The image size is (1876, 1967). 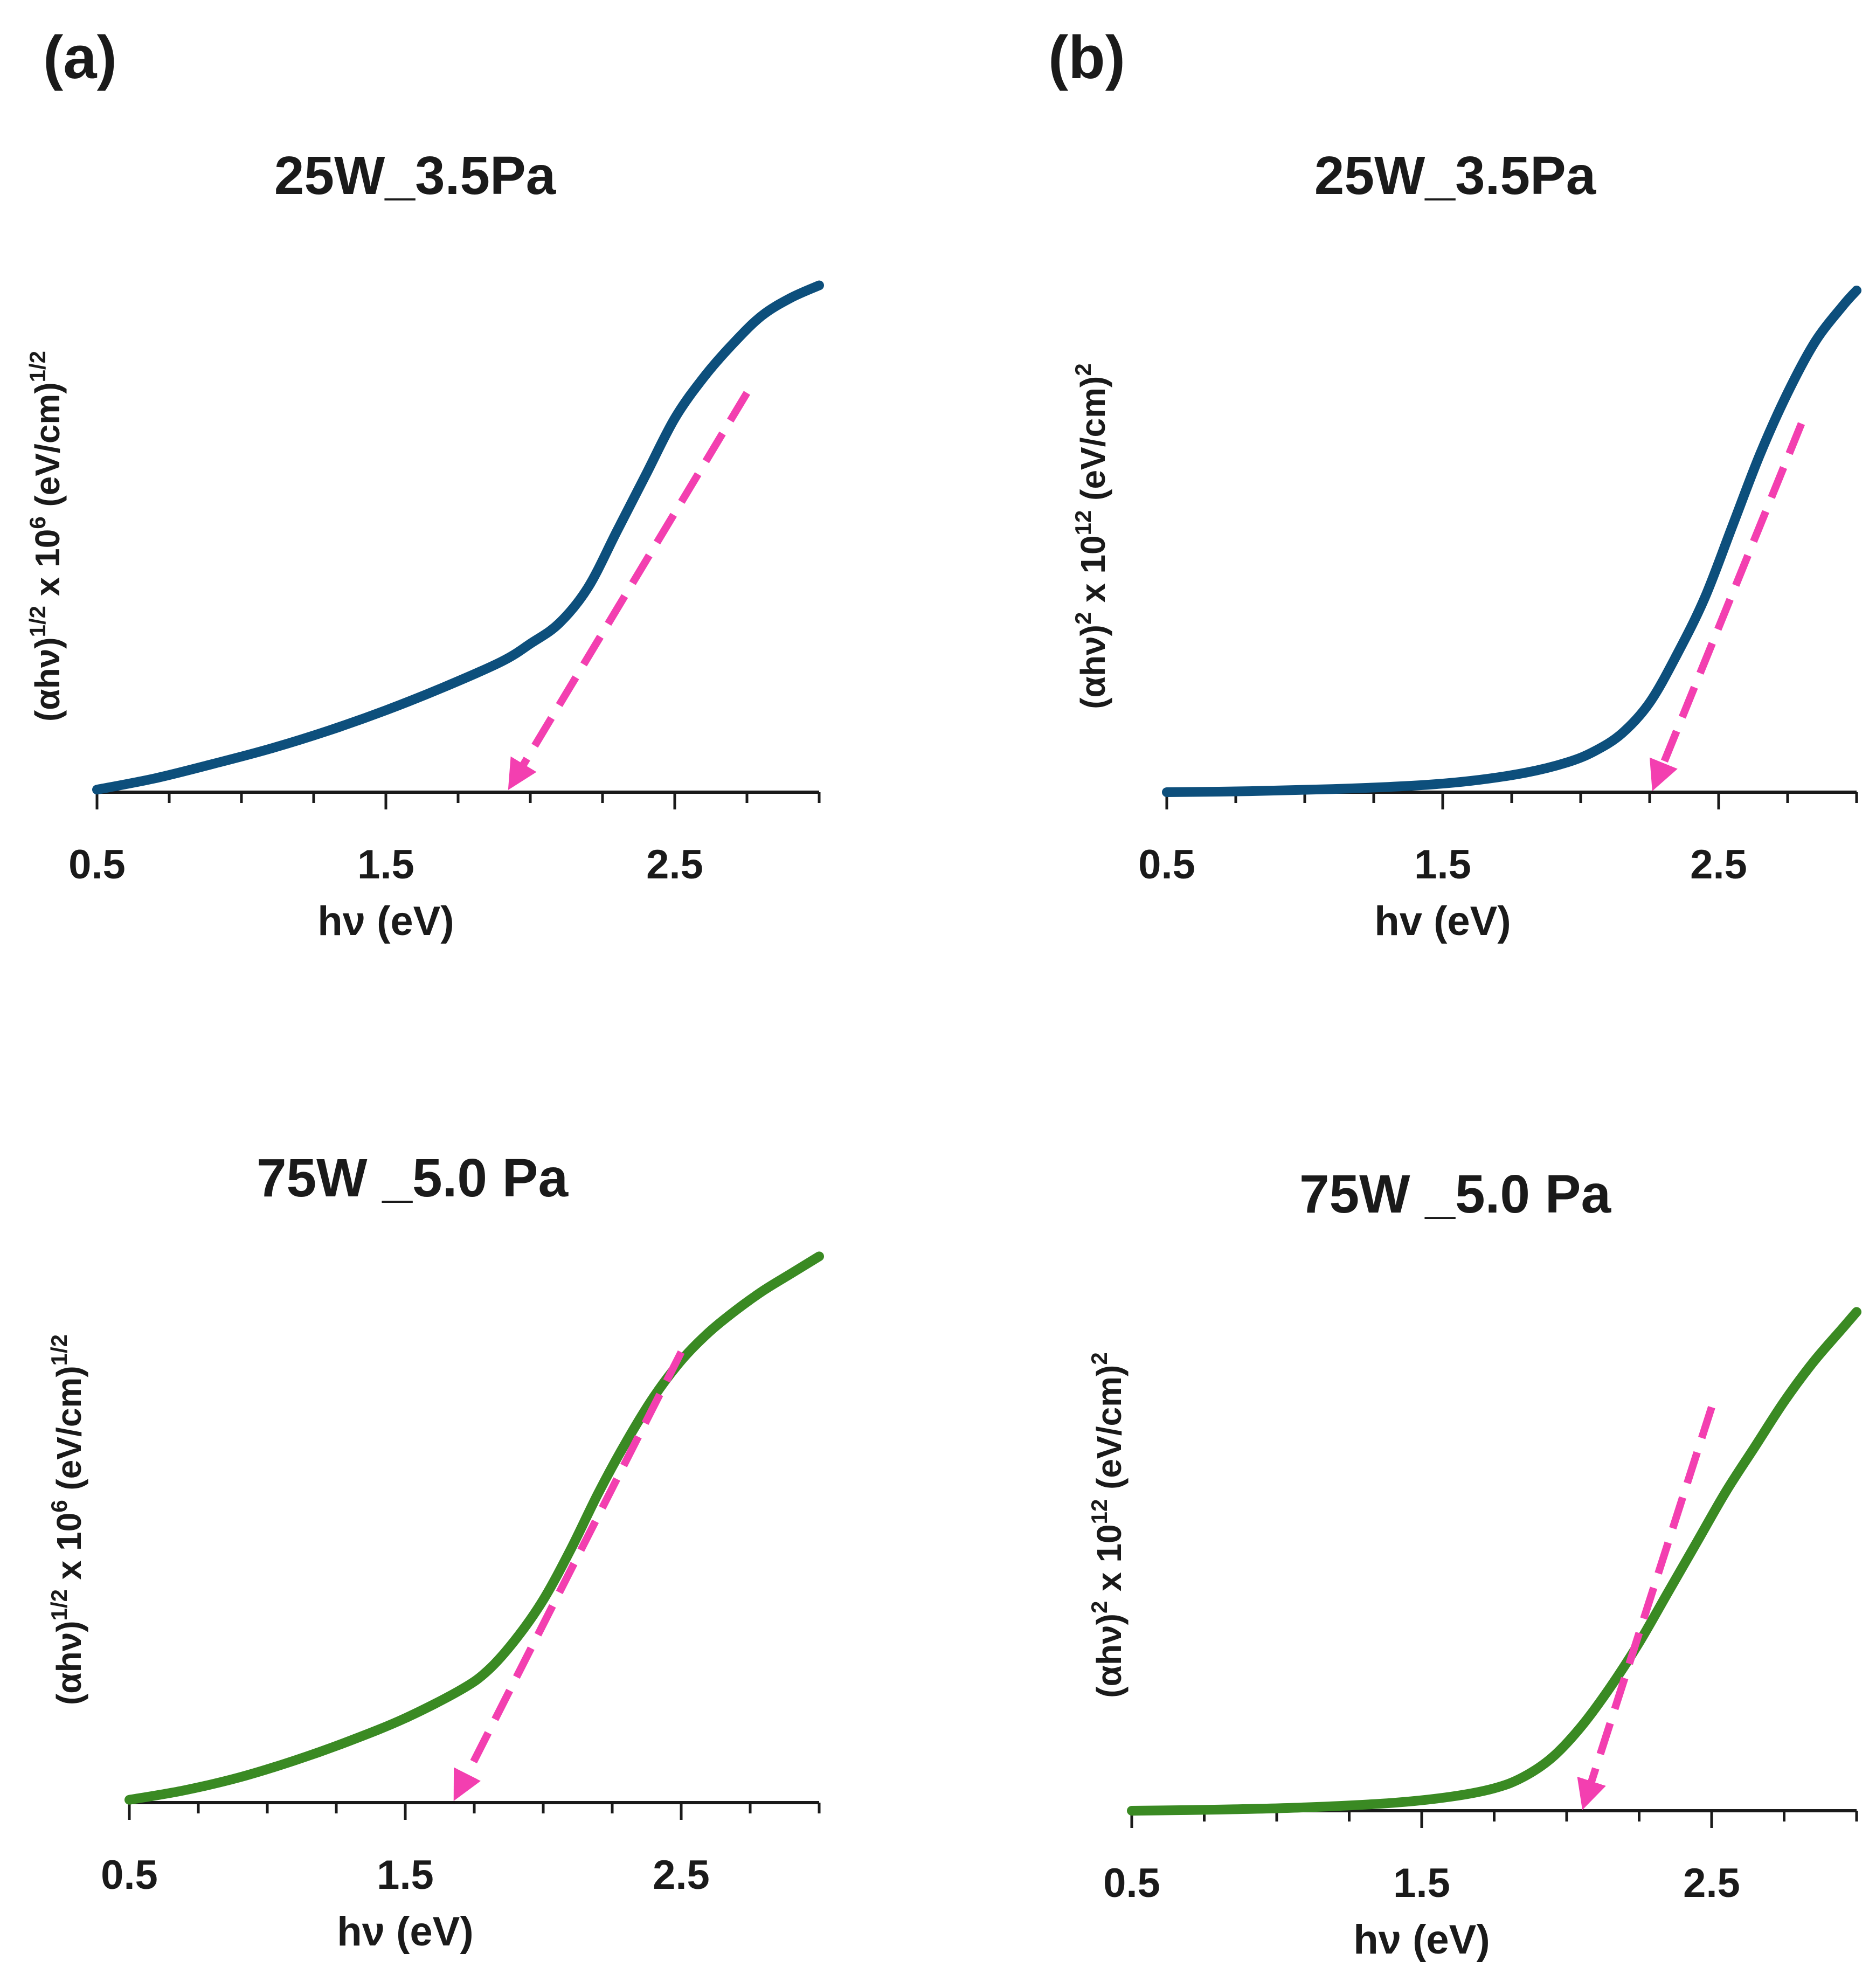 What do you see at coordinates (80, 57) in the screenshot?
I see `panel-label-a: (a)` at bounding box center [80, 57].